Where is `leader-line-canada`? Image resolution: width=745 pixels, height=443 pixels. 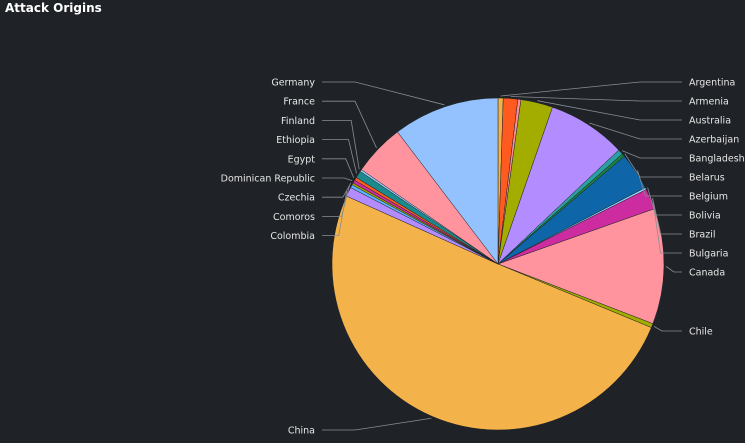
leader-line-canada is located at coordinates (673, 269).